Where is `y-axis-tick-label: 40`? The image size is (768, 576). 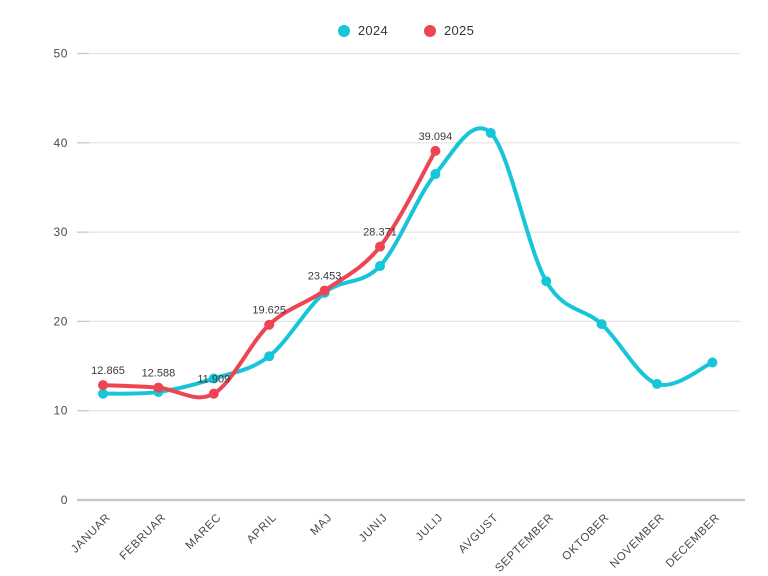
y-axis-tick-label: 40 is located at coordinates (60, 143).